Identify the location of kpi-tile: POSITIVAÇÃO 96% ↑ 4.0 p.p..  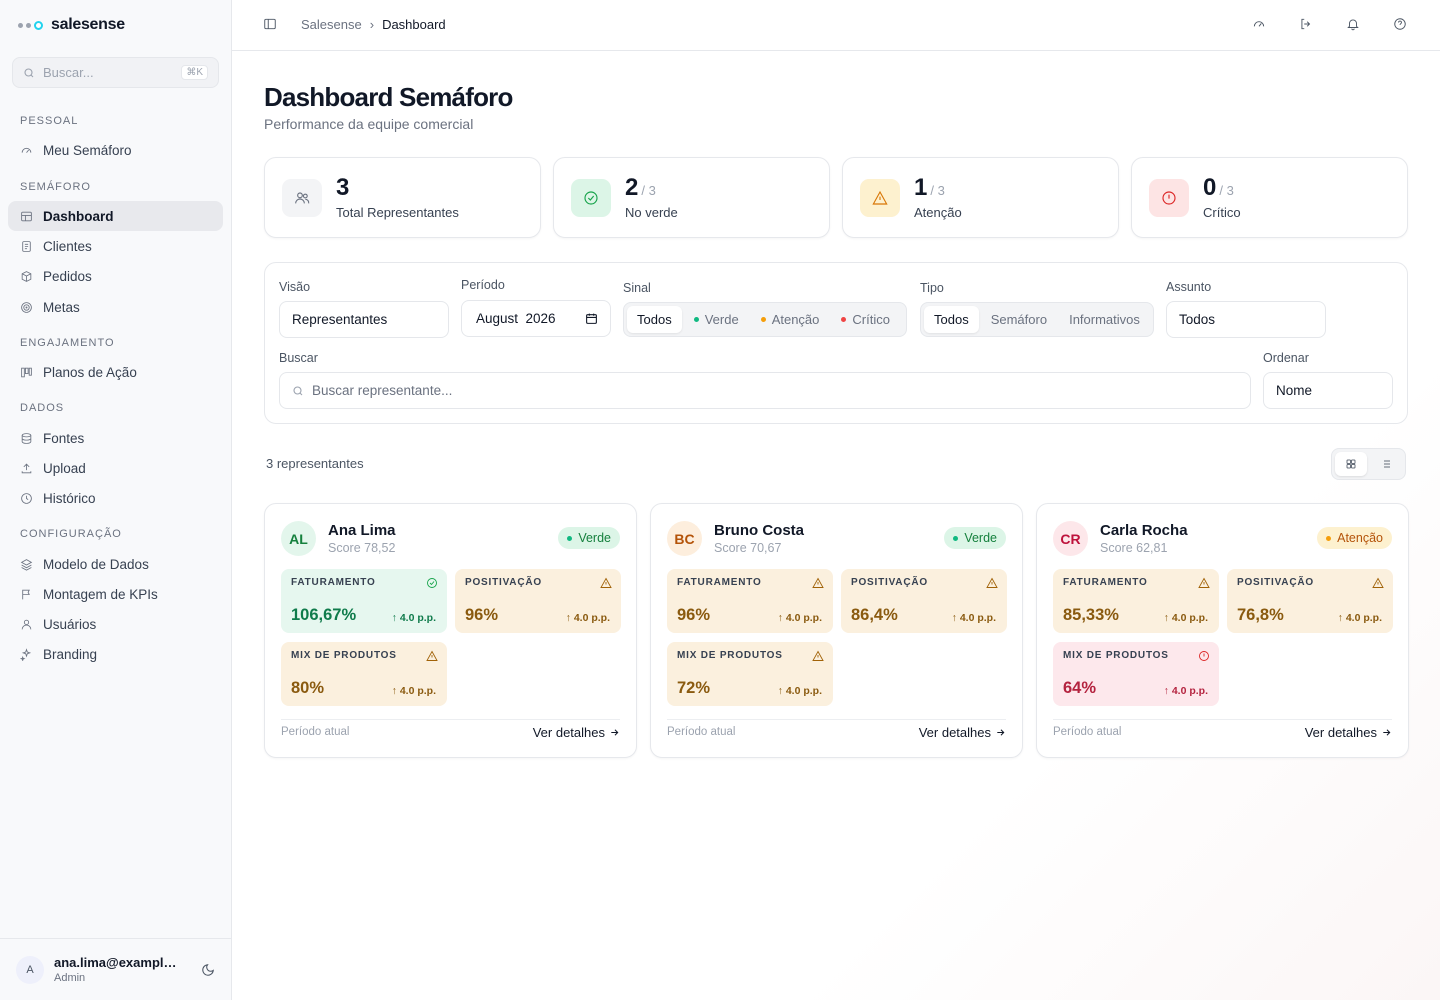
(538, 601).